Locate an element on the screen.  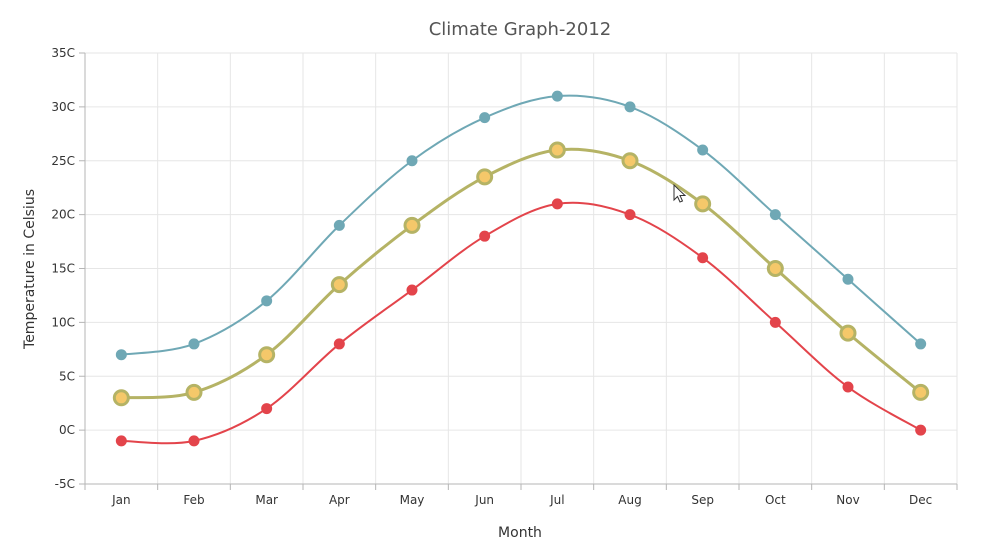
y-tick-label: -5C is located at coordinates (65, 484).